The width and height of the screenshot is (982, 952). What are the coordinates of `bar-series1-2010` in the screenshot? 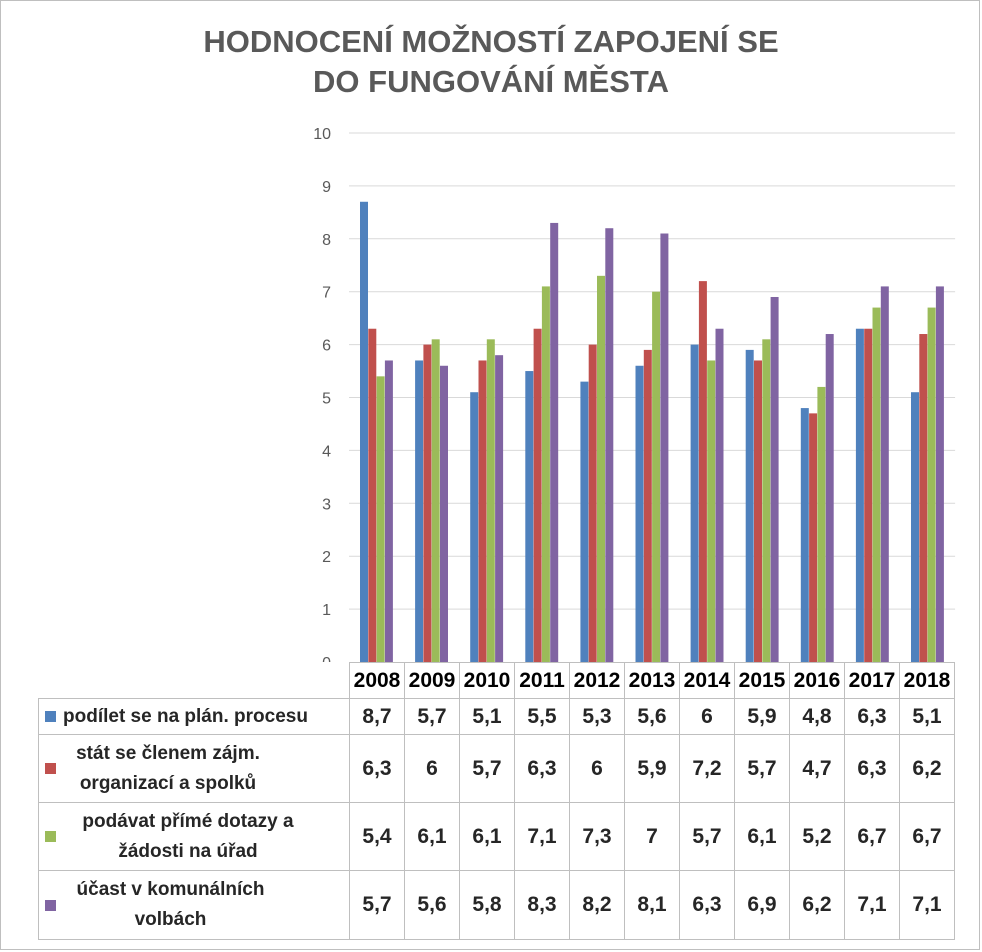 It's located at (474, 527).